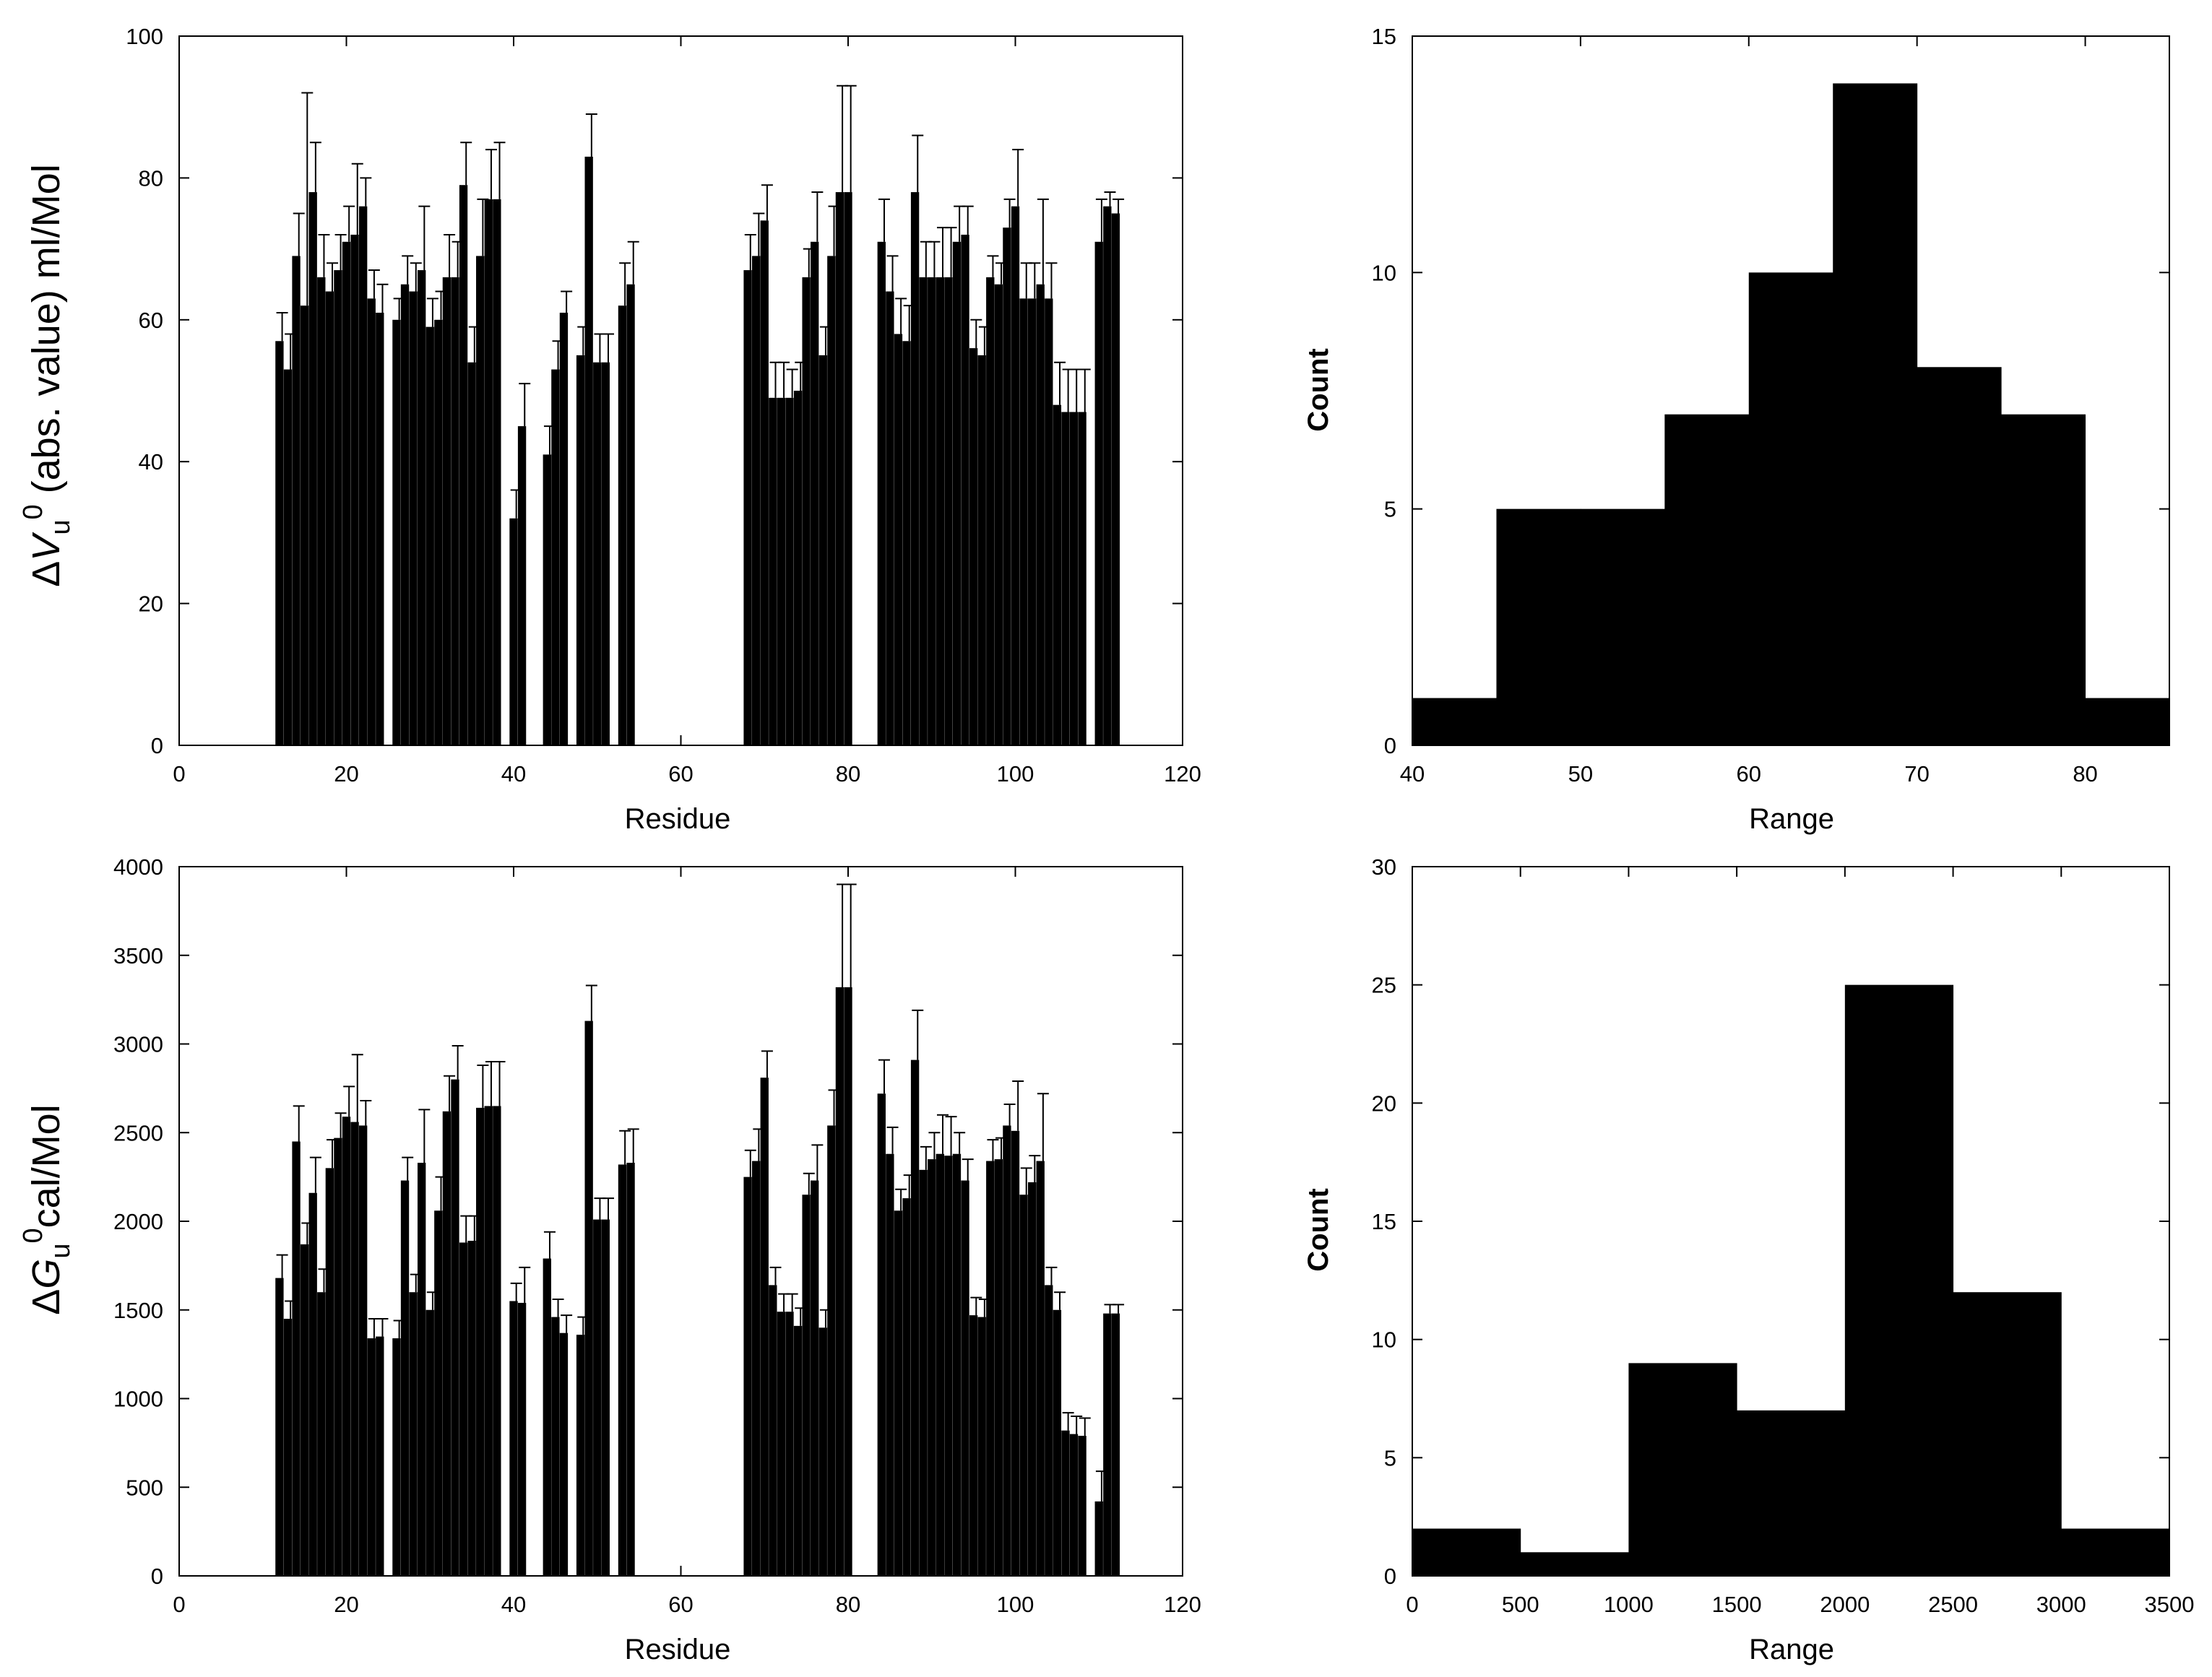  What do you see at coordinates (1384, 1340) in the screenshot?
I see `y-tick-label: 10` at bounding box center [1384, 1340].